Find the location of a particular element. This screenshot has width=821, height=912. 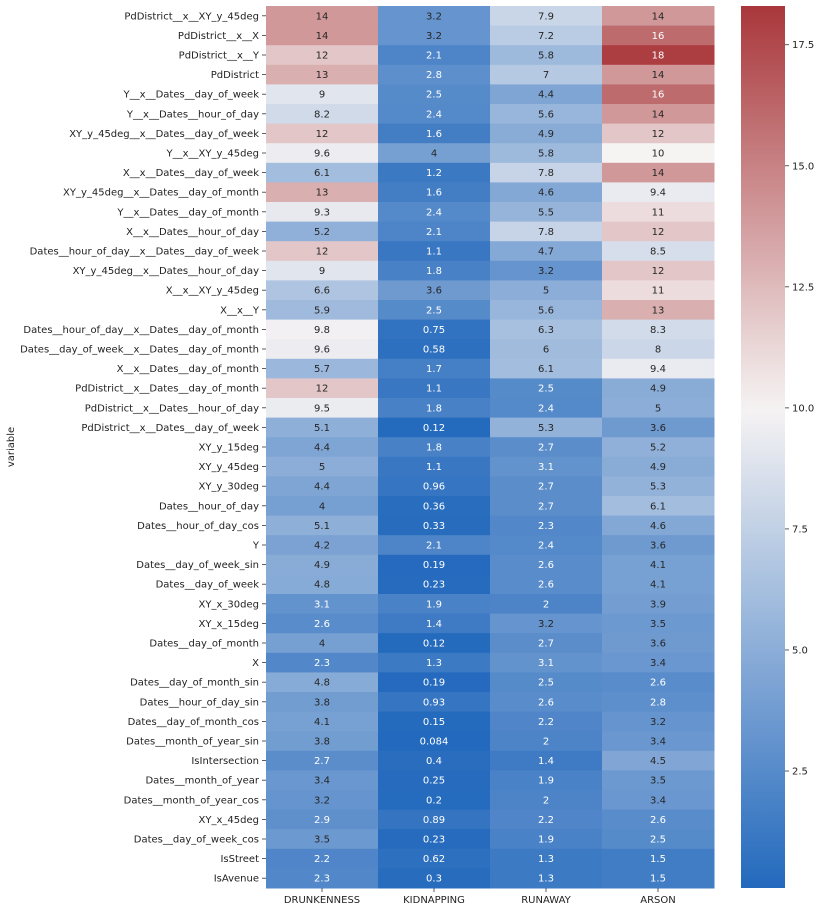

cell-value-label: 6.6 is located at coordinates (322, 291).